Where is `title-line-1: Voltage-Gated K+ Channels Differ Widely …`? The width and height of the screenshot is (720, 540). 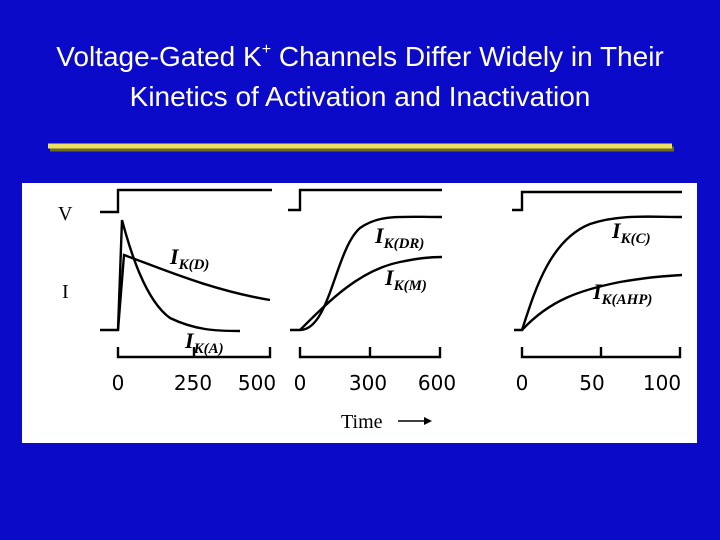
title-line-1: Voltage-Gated K+ Channels Differ Widely … is located at coordinates (360, 57).